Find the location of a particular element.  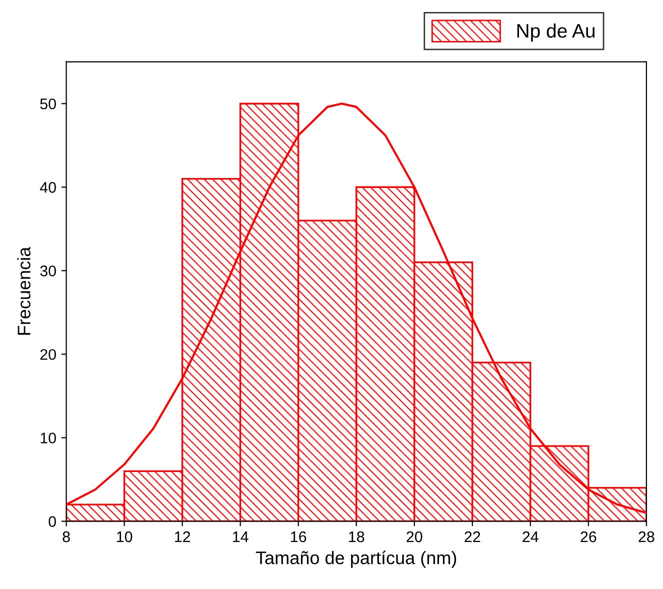

x-axis-title: Tamaño de partícua (nm) is located at coordinates (356, 559).